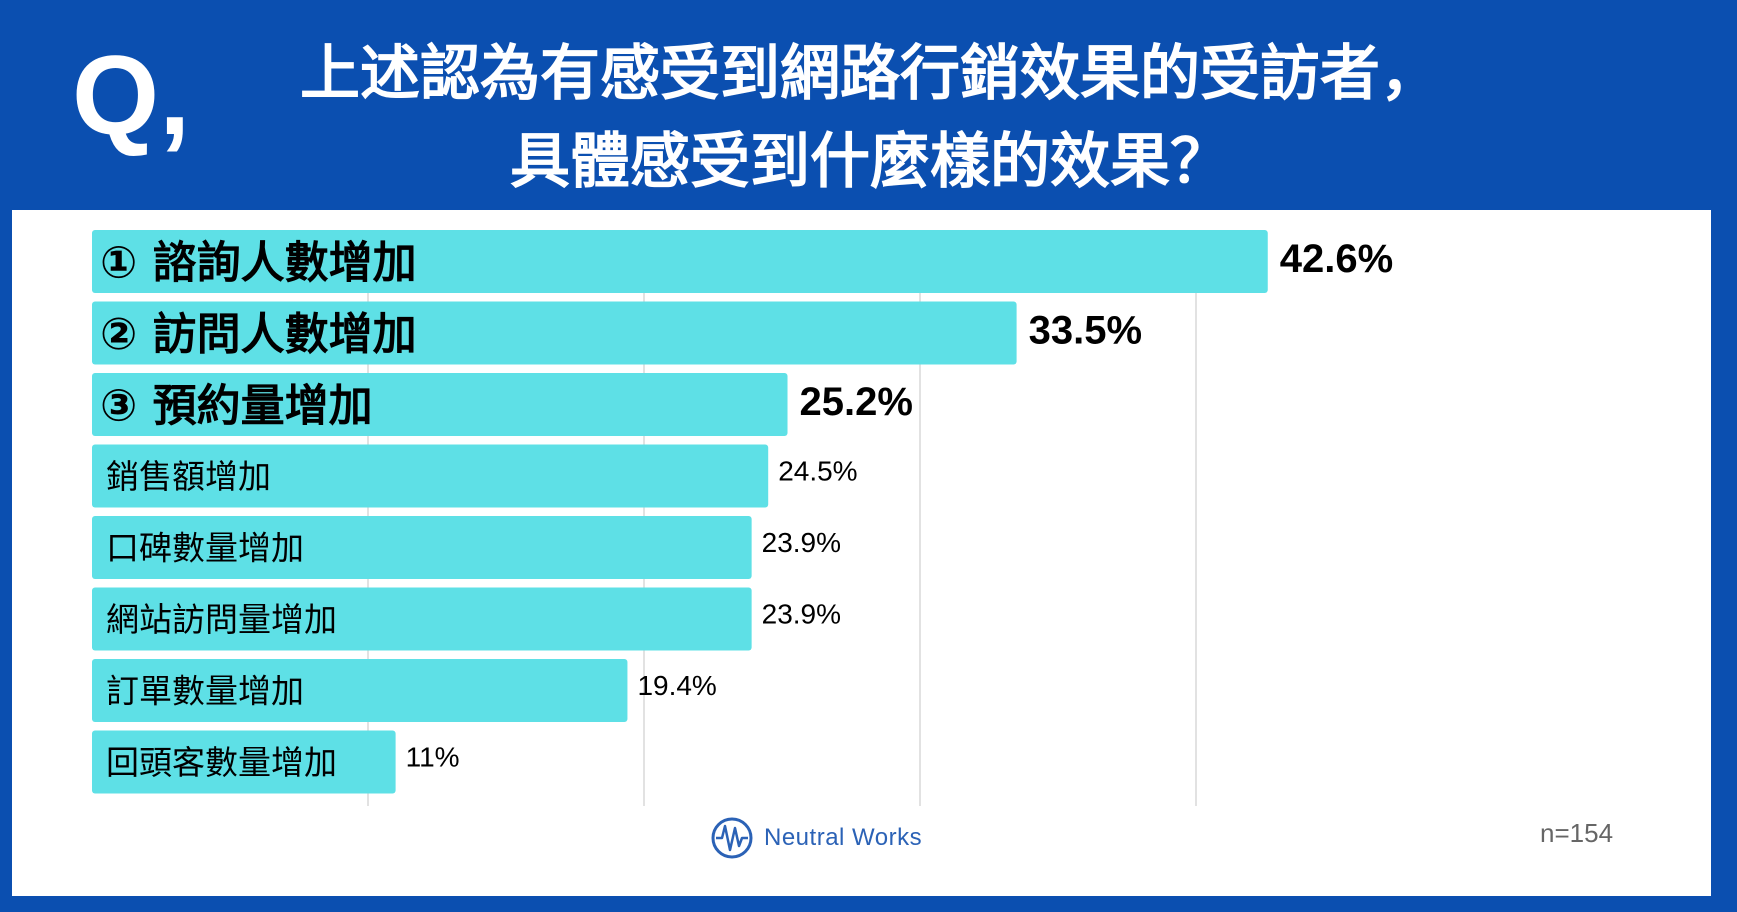  Describe the element at coordinates (188, 476) in the screenshot. I see `category-label: 銷售額增加` at that location.